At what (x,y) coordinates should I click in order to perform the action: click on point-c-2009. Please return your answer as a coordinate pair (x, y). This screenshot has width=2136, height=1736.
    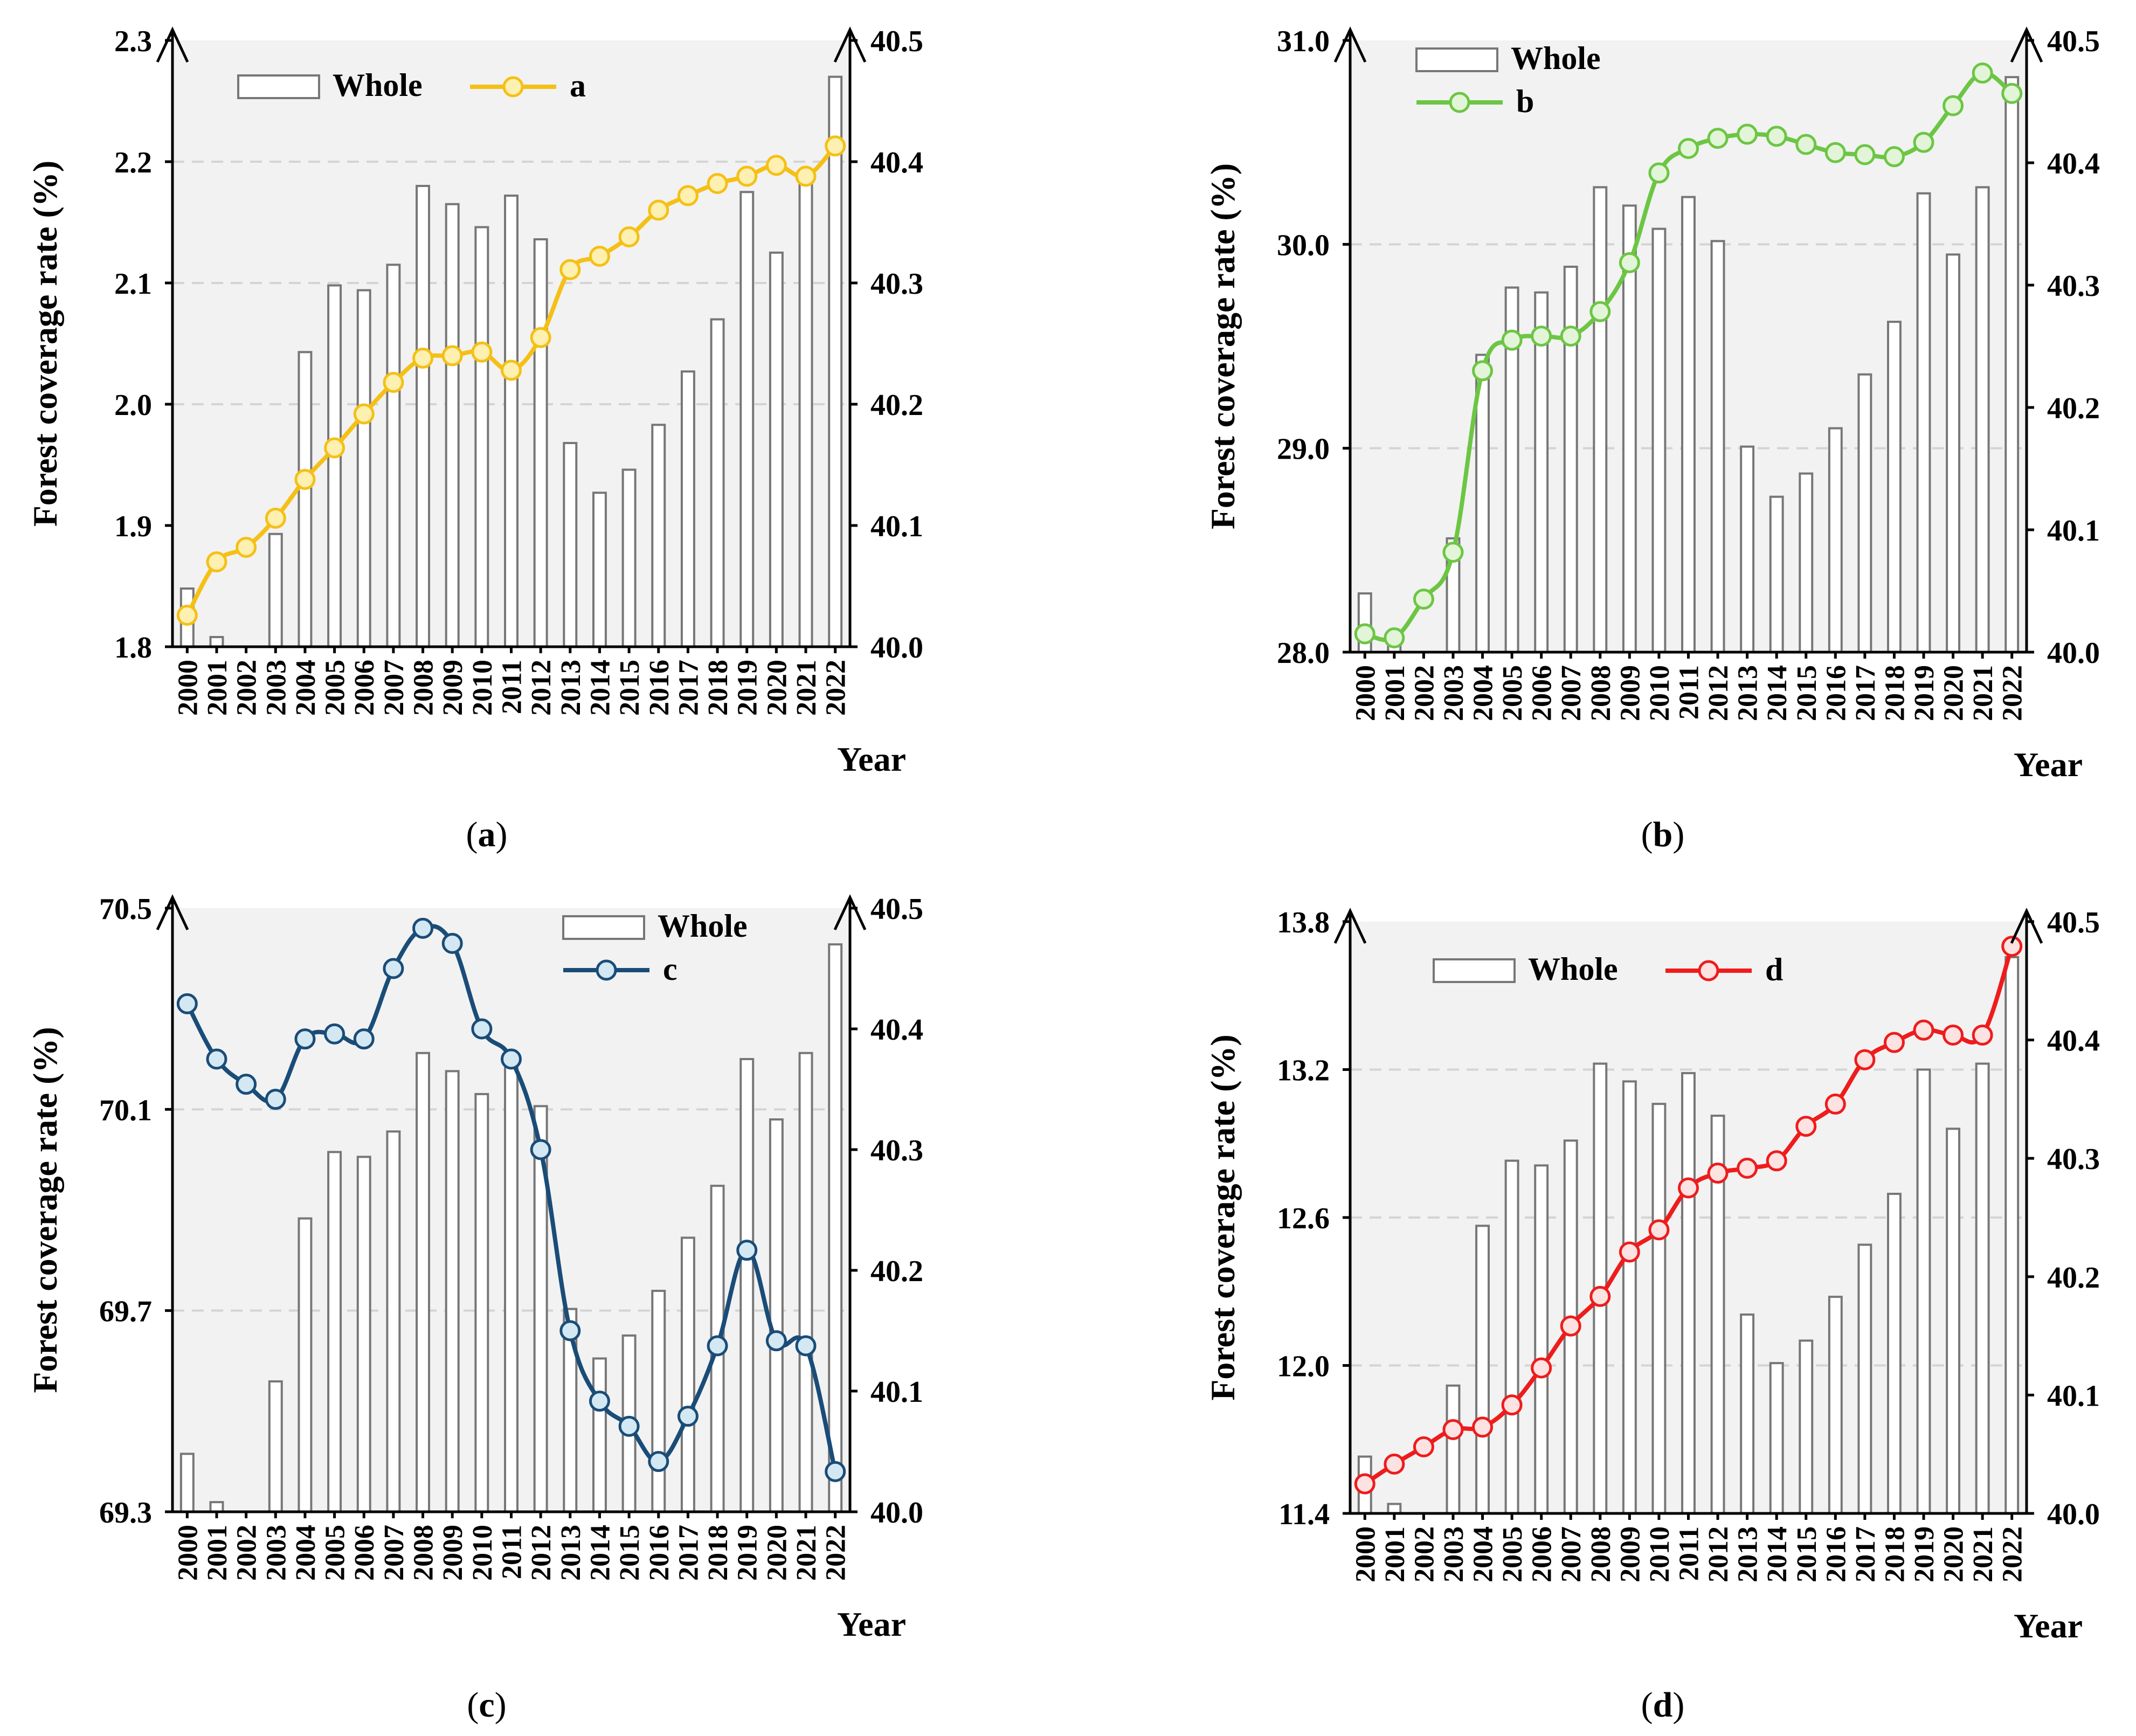
    Looking at the image, I should click on (452, 943).